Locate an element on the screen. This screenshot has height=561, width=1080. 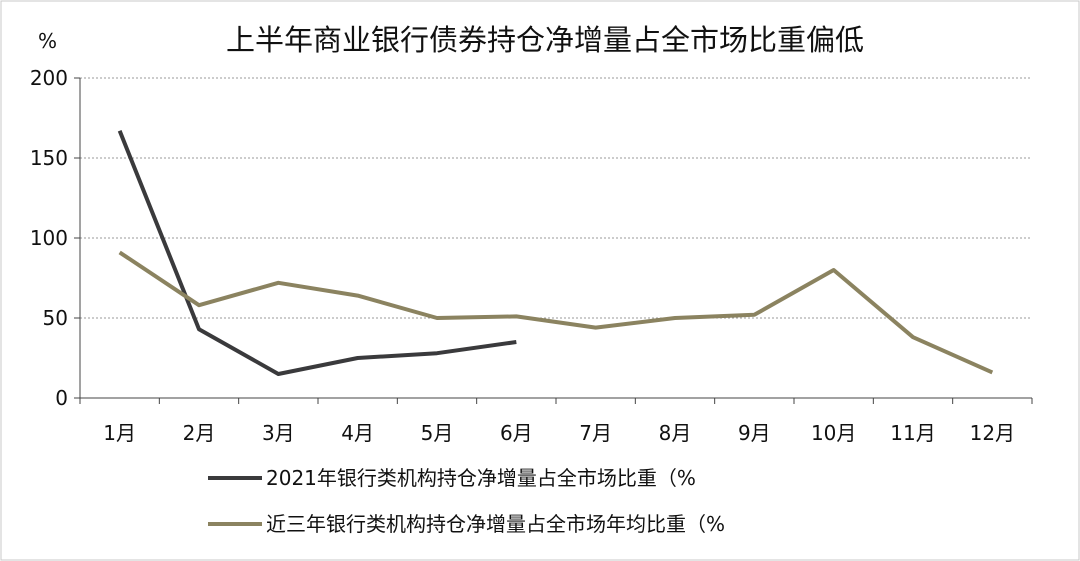
y-tick-label: 100 is located at coordinates (49, 238).